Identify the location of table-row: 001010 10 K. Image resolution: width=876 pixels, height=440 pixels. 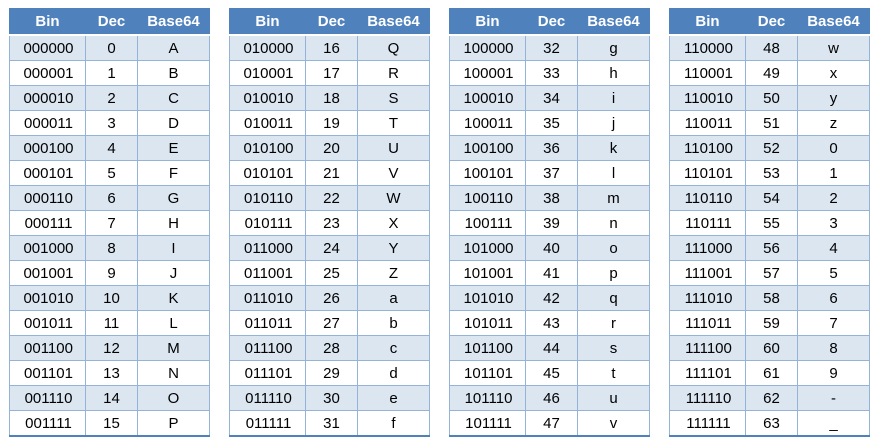
(109, 298).